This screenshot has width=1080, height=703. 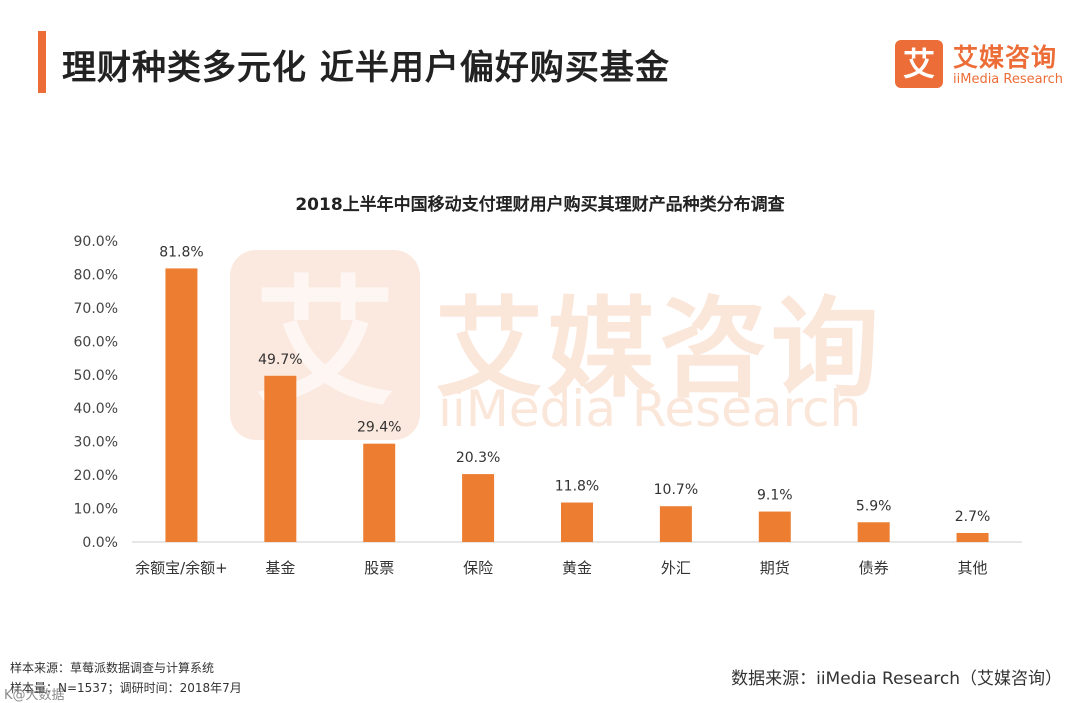 What do you see at coordinates (280, 568) in the screenshot?
I see `x-category-label: 基金` at bounding box center [280, 568].